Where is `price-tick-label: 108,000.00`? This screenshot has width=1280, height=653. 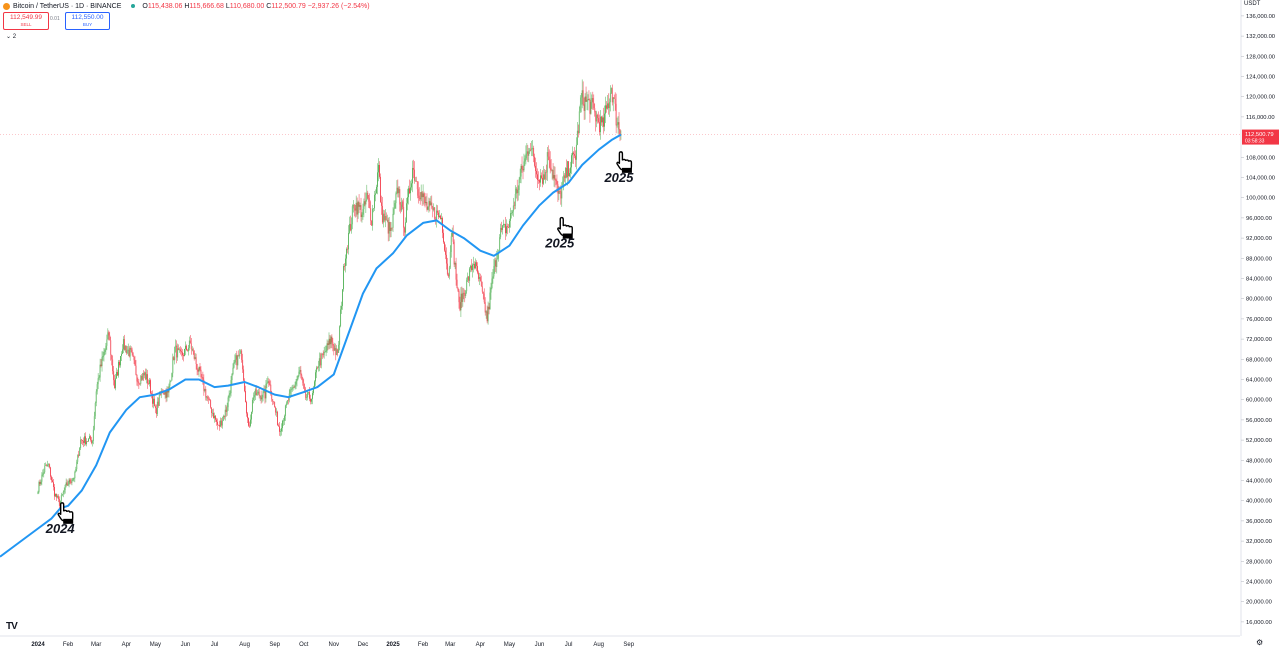
price-tick-label: 108,000.00 is located at coordinates (1260, 158).